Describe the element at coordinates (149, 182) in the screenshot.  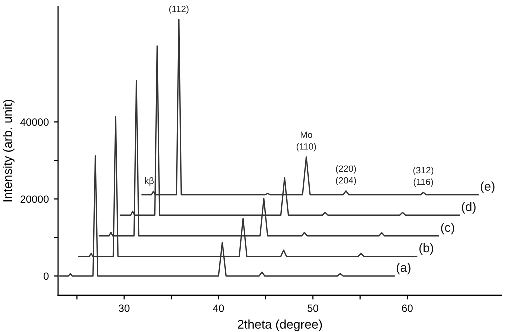
I see `annotation: kβ` at that location.